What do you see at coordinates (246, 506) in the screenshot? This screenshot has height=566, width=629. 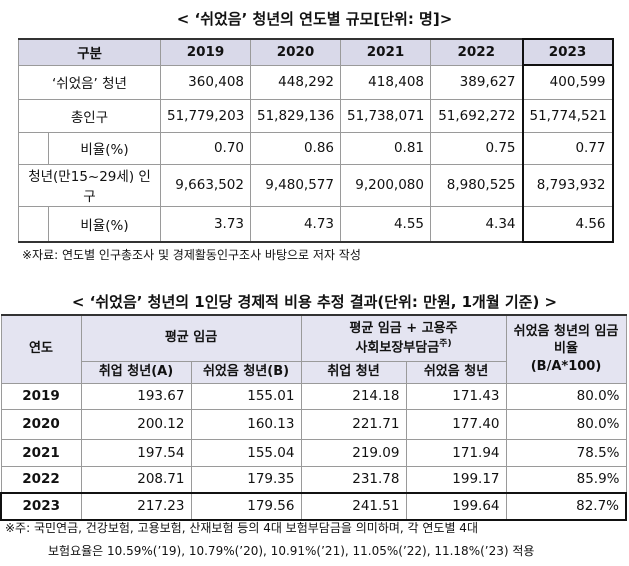 I see `value-cell: 179.56` at bounding box center [246, 506].